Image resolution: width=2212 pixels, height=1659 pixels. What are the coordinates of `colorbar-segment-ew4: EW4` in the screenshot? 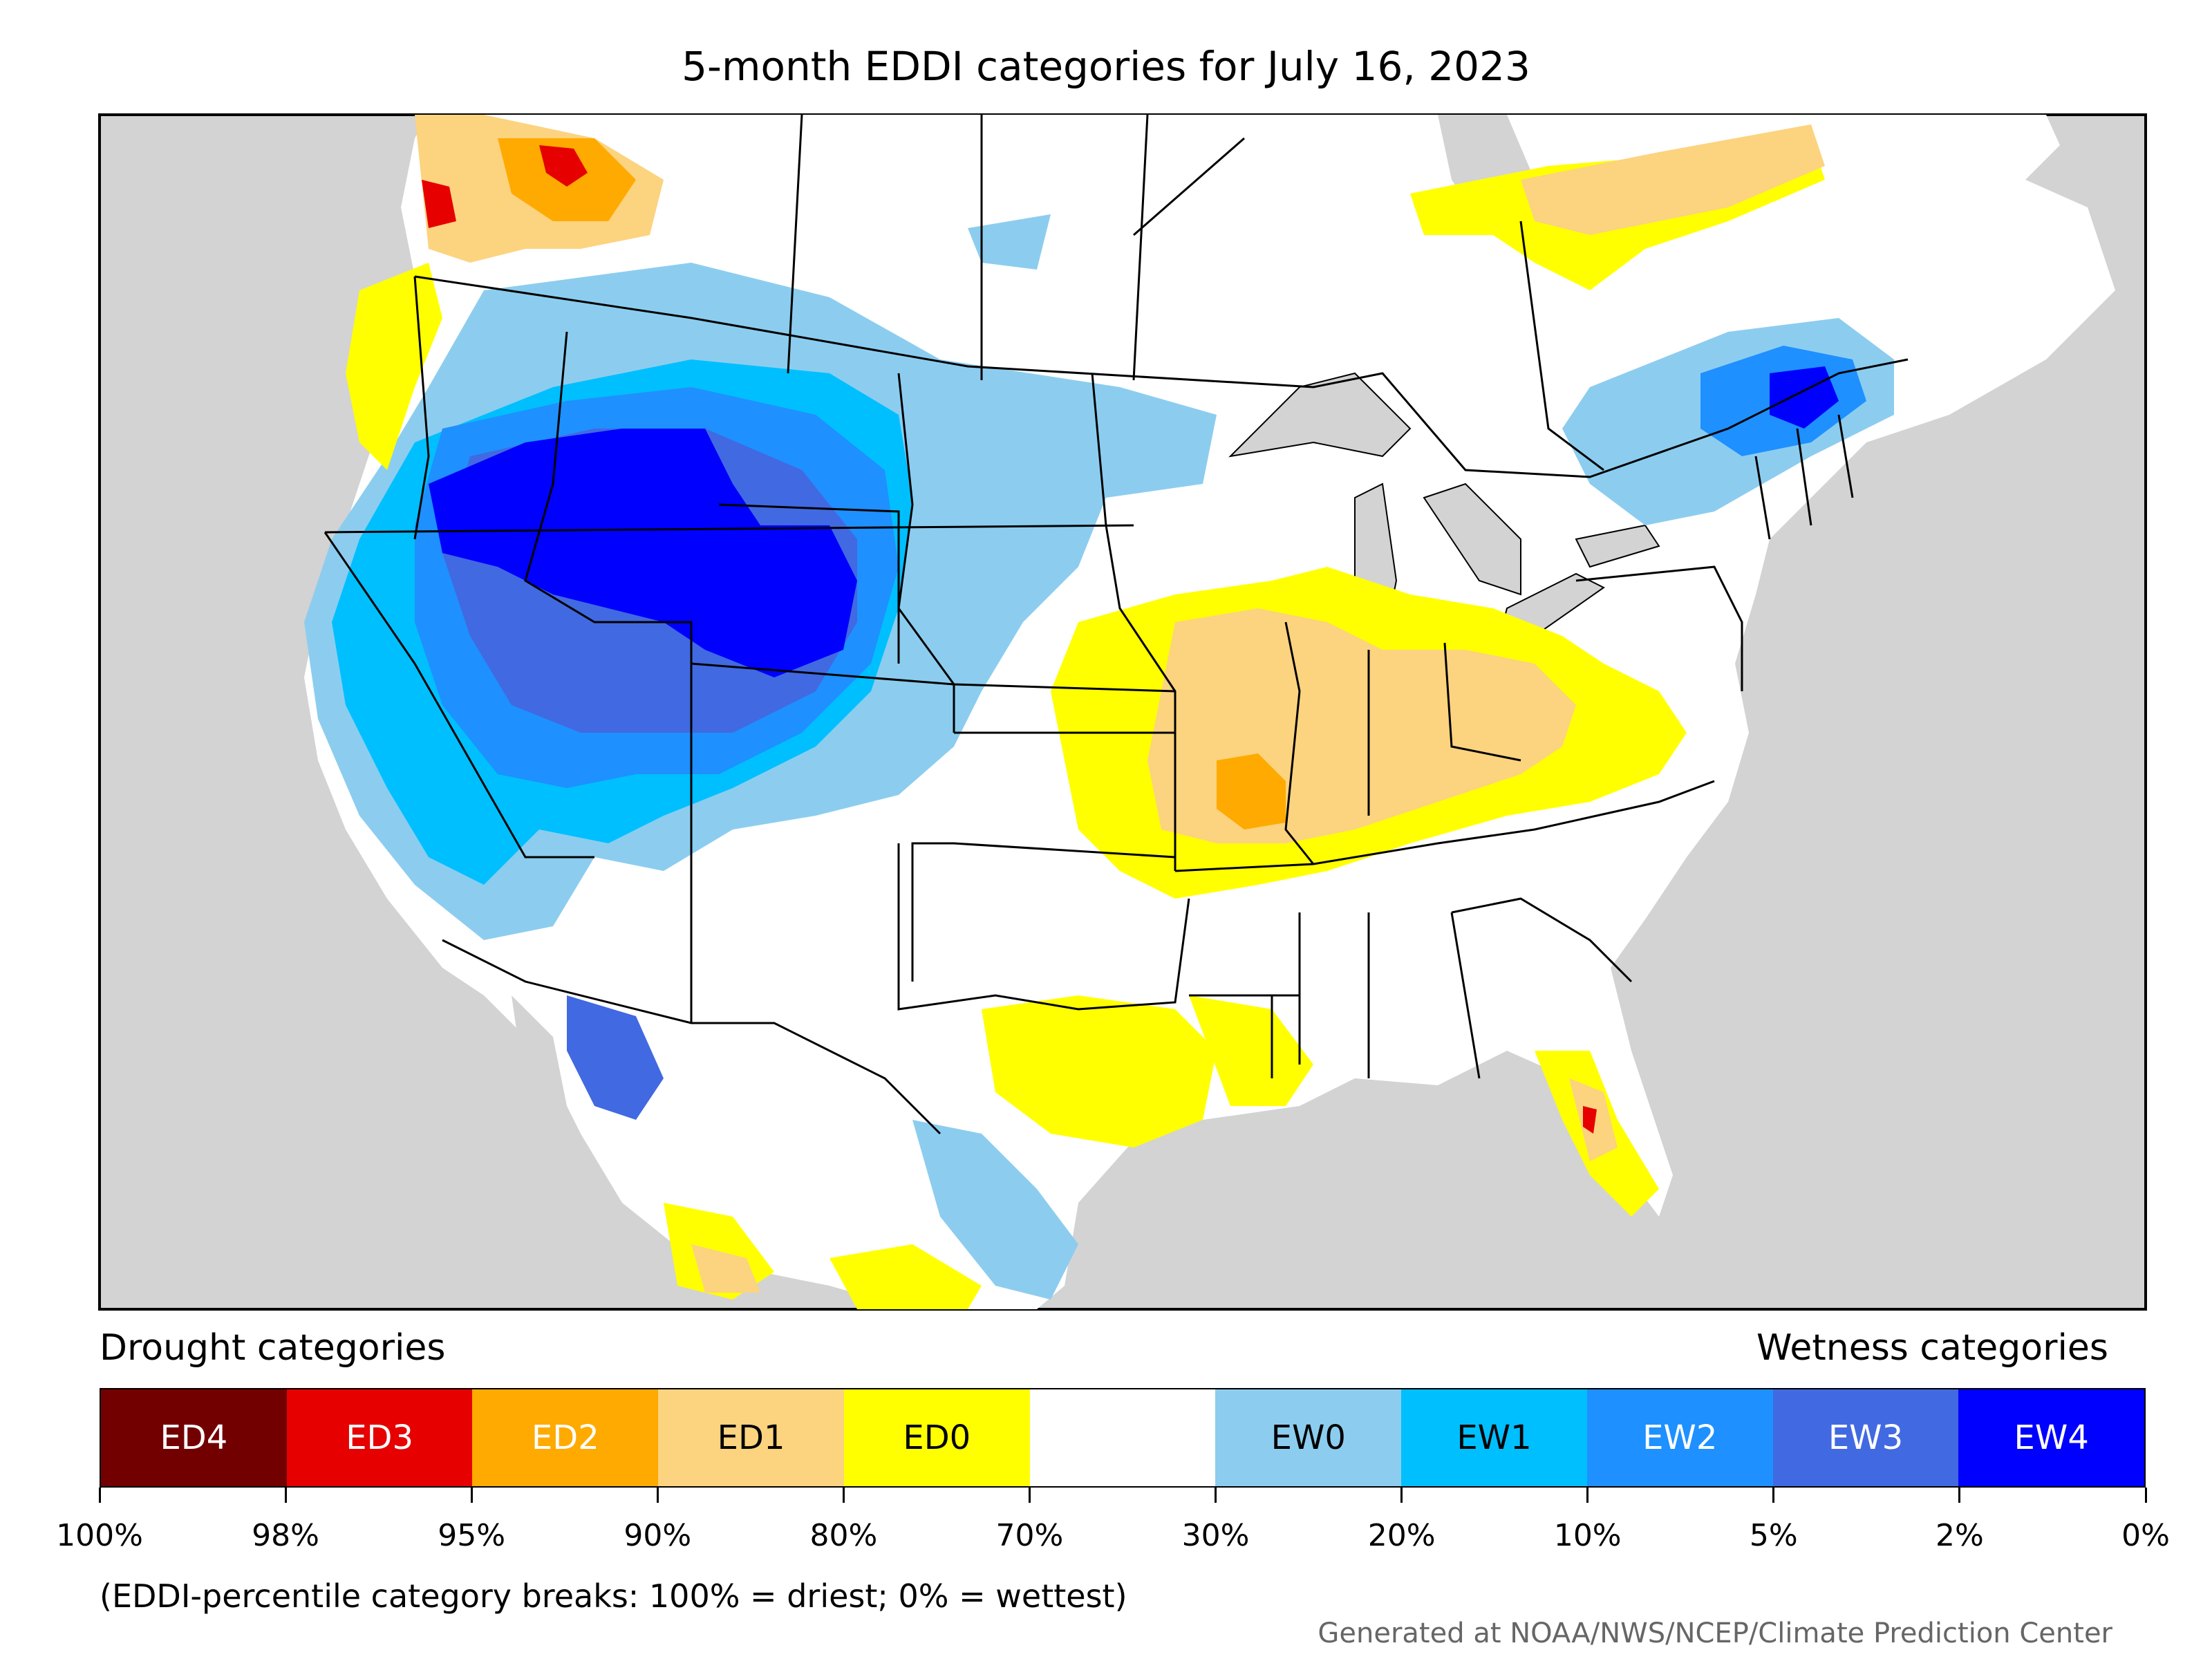 It's located at (2051, 1437).